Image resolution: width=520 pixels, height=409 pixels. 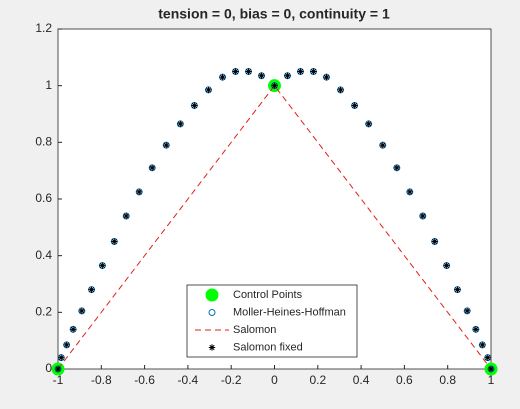 I want to click on y-tick-label: 0.4, so click(x=43, y=255).